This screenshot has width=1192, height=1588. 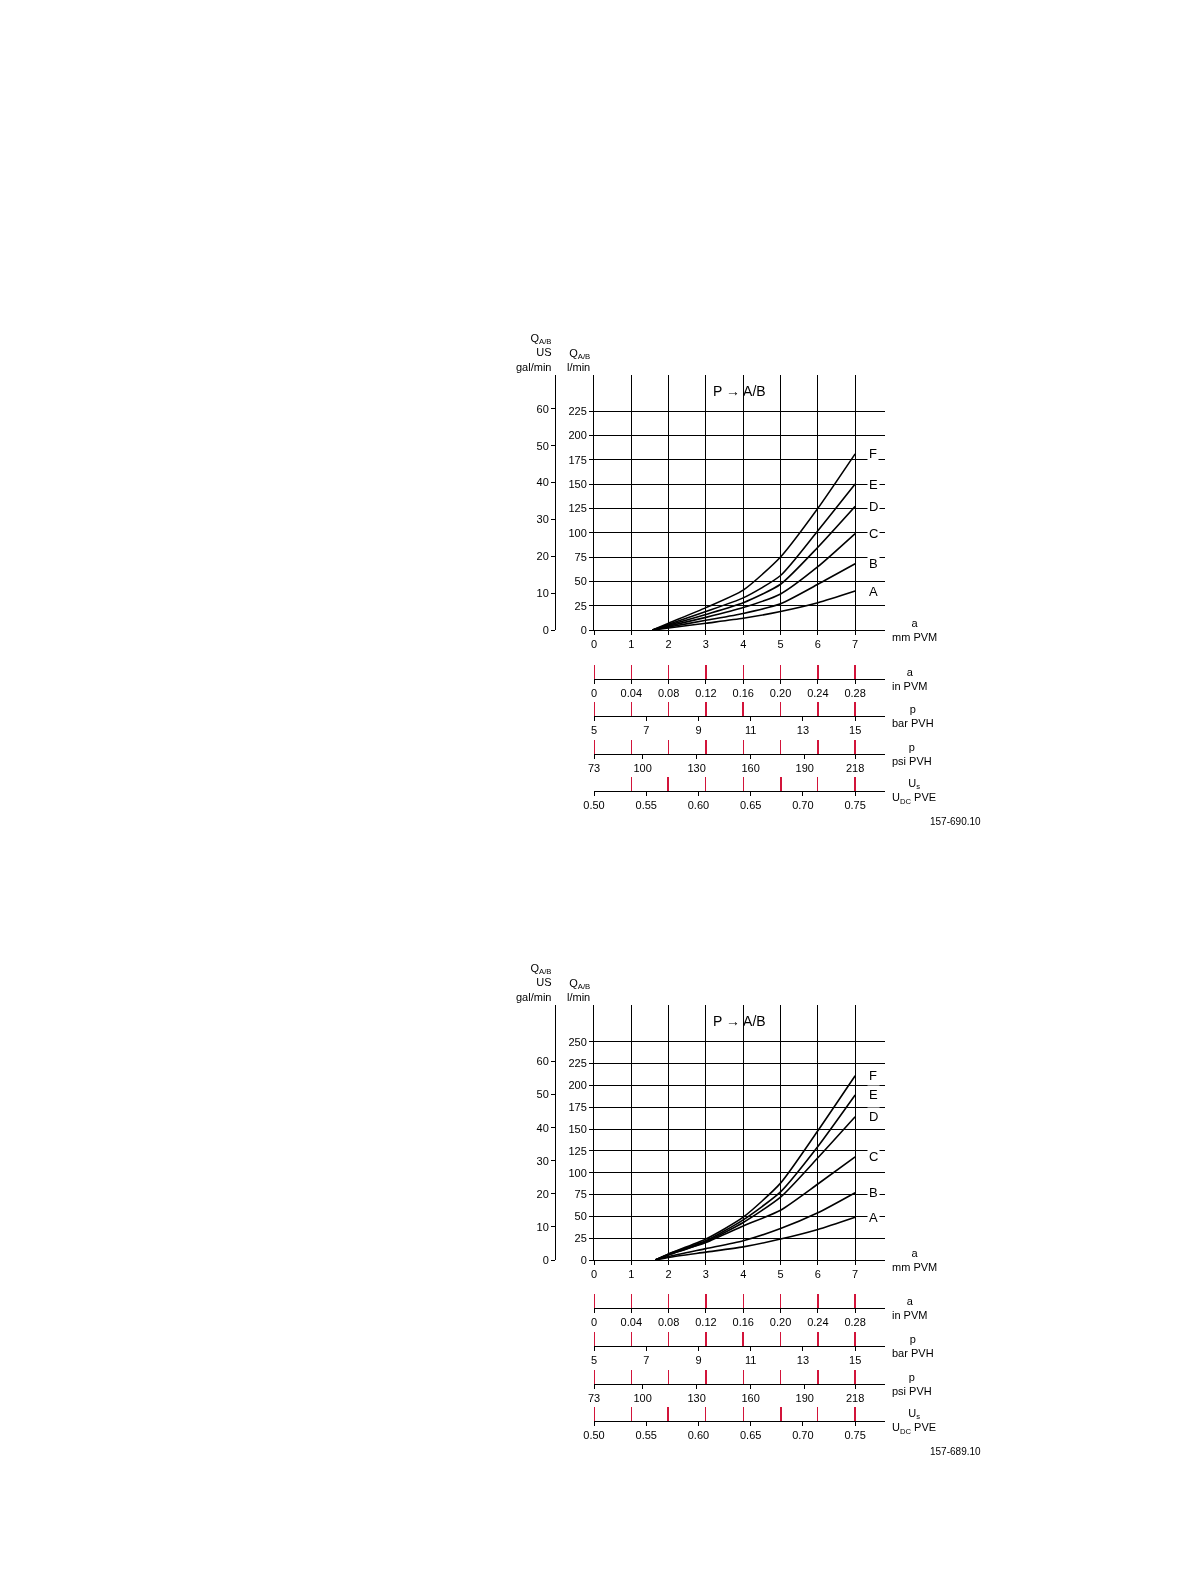 What do you see at coordinates (580, 605) in the screenshot?
I see `y-tick-label: 25` at bounding box center [580, 605].